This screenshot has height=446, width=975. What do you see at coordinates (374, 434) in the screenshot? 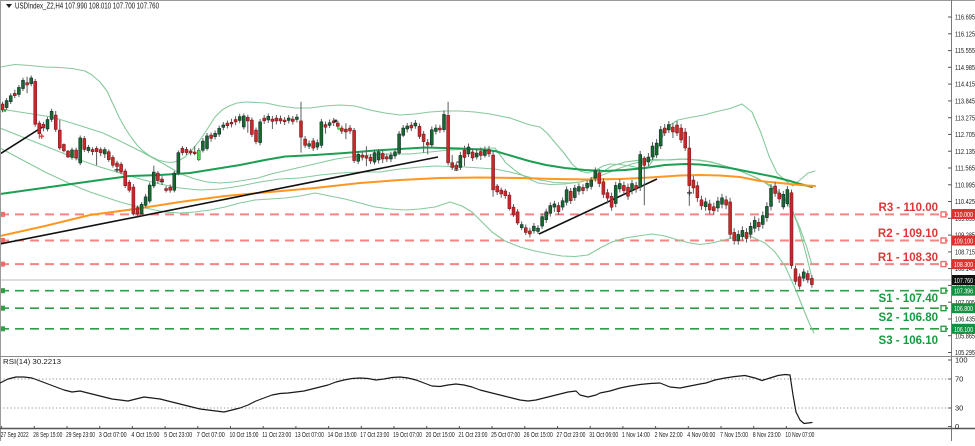
I see `svg-text: 17 Oct 23:00` at bounding box center [374, 434].